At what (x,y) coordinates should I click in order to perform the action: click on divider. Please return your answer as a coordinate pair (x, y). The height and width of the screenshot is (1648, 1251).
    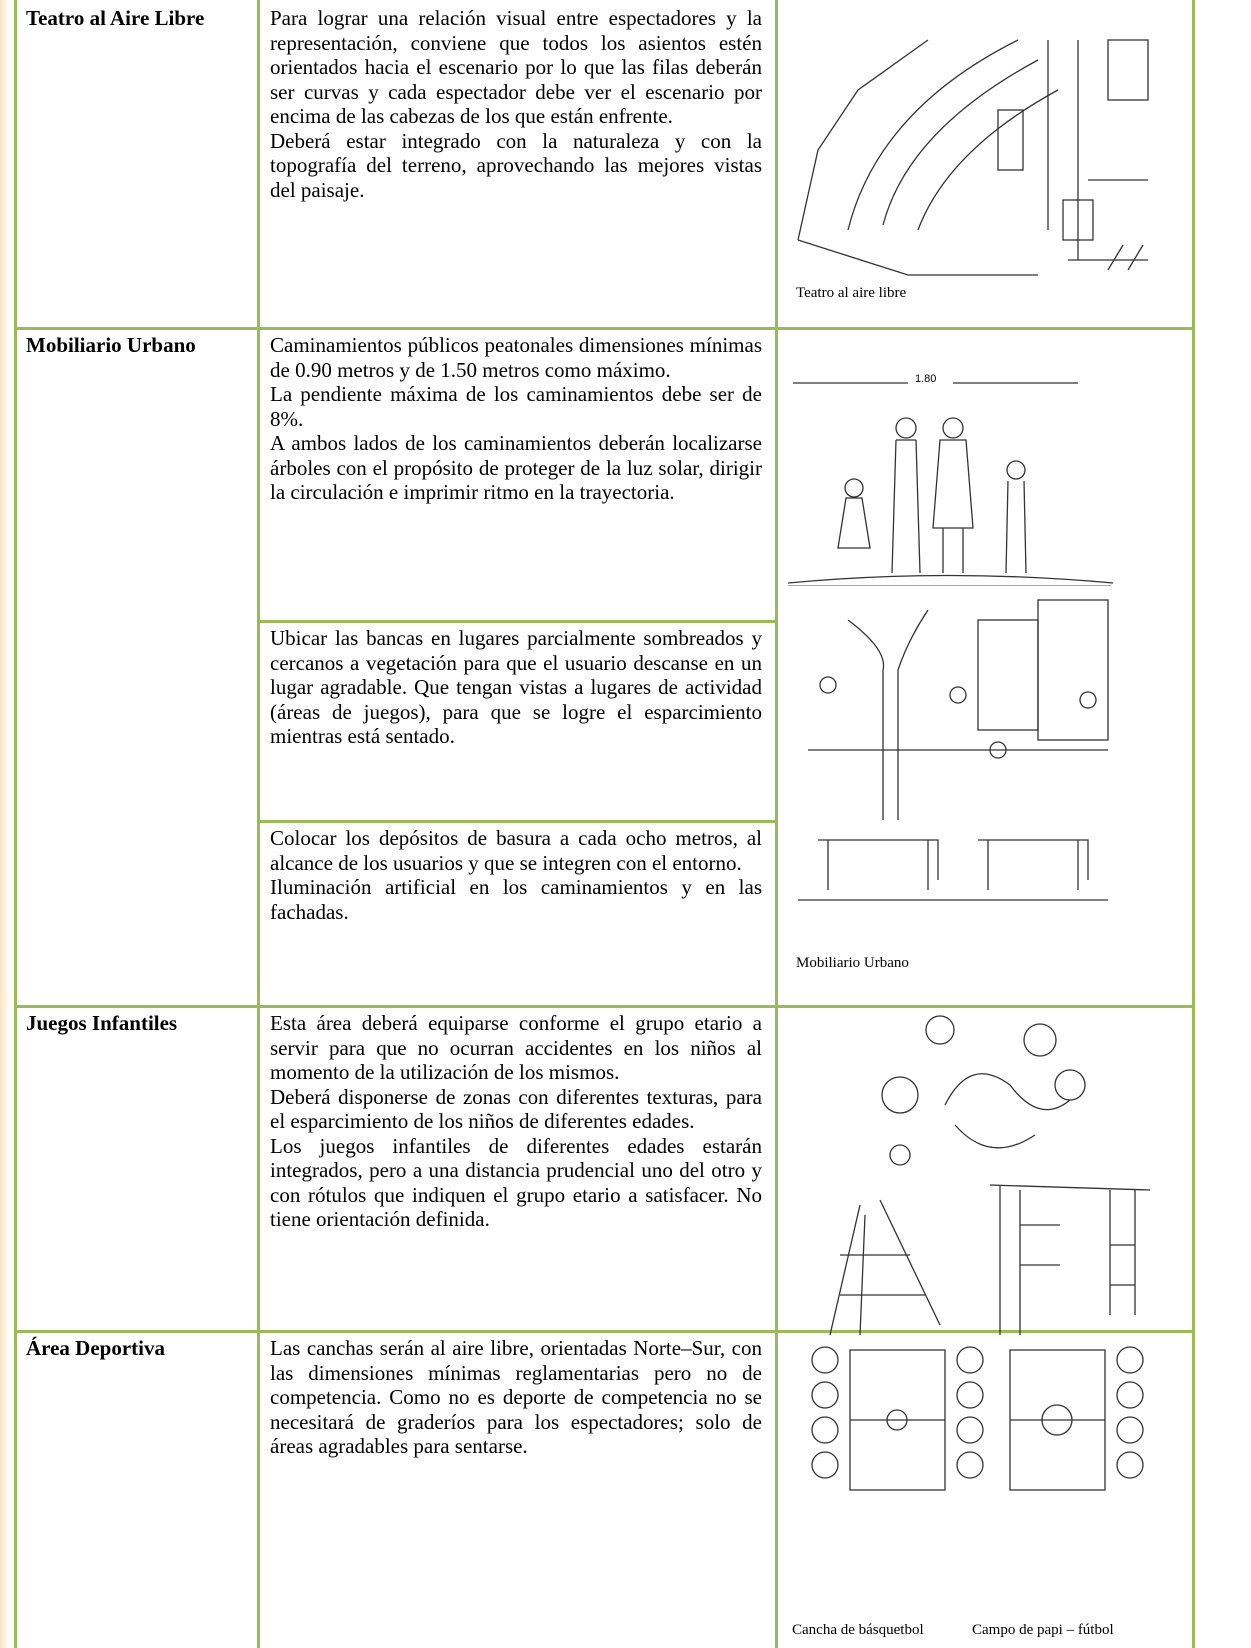
    Looking at the image, I should click on (949, 585).